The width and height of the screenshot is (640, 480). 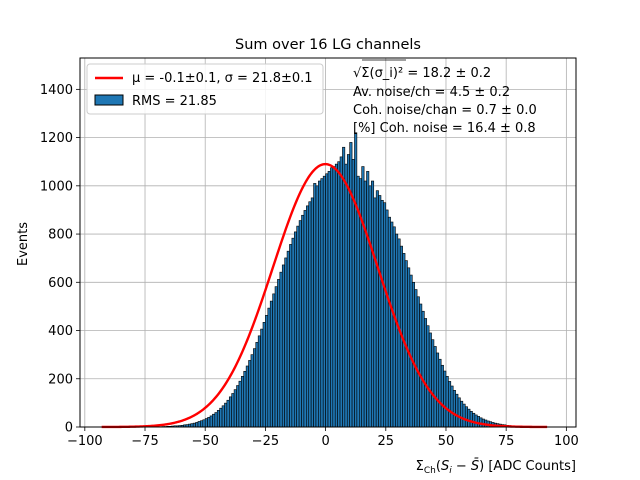 What do you see at coordinates (222, 78) in the screenshot?
I see `legend-fit-label: μ = -0.1±0.1, σ = 21.8±0.1` at bounding box center [222, 78].